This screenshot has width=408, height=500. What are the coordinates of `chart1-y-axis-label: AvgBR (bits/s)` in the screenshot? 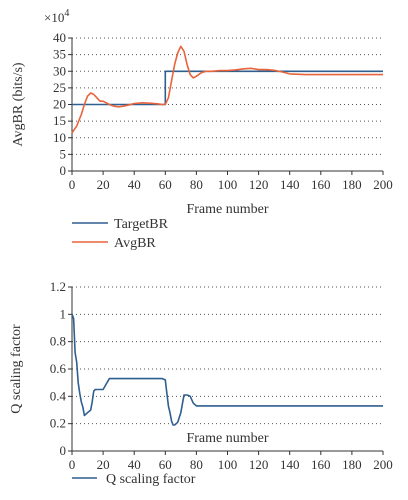 It's located at (18, 104).